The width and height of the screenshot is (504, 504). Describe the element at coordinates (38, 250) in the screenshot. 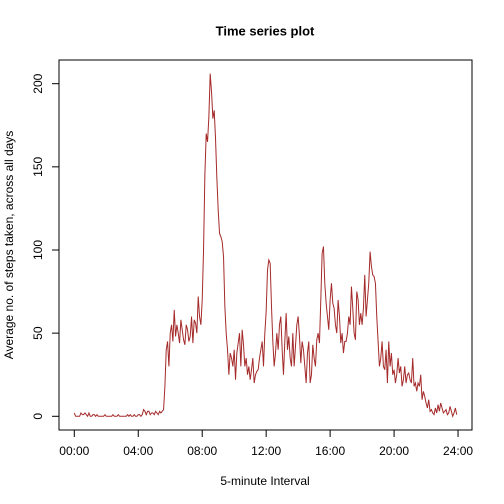

I see `y-tick-label: 100` at that location.